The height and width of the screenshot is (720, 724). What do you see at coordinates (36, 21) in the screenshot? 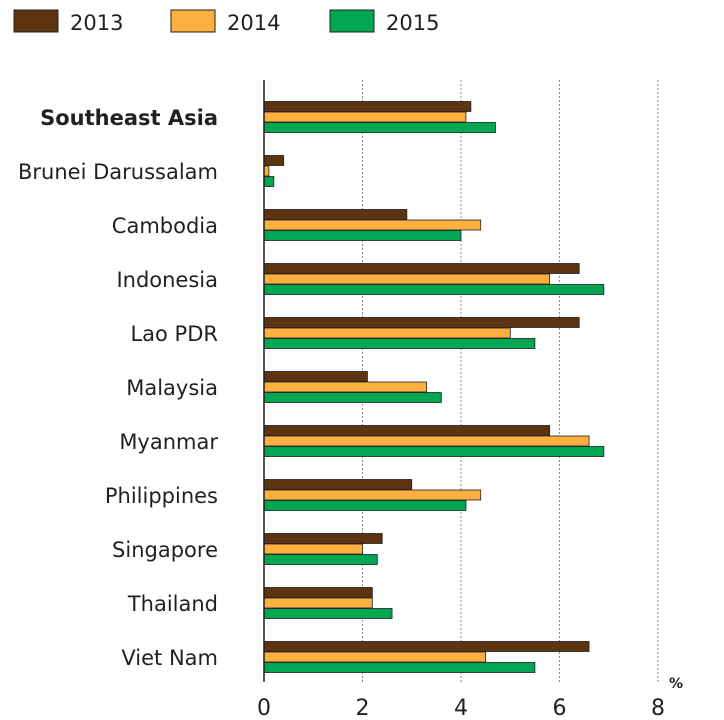
I see `legend-swatch-2013` at bounding box center [36, 21].